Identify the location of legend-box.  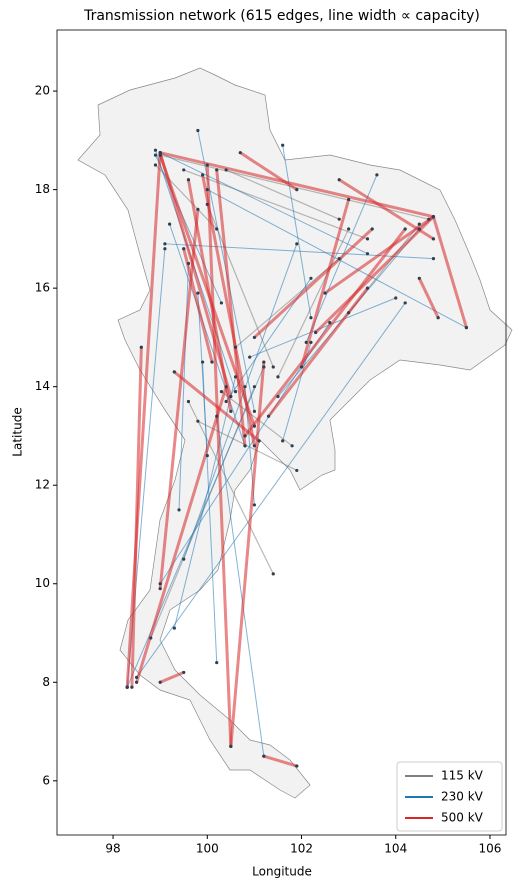
(449, 796).